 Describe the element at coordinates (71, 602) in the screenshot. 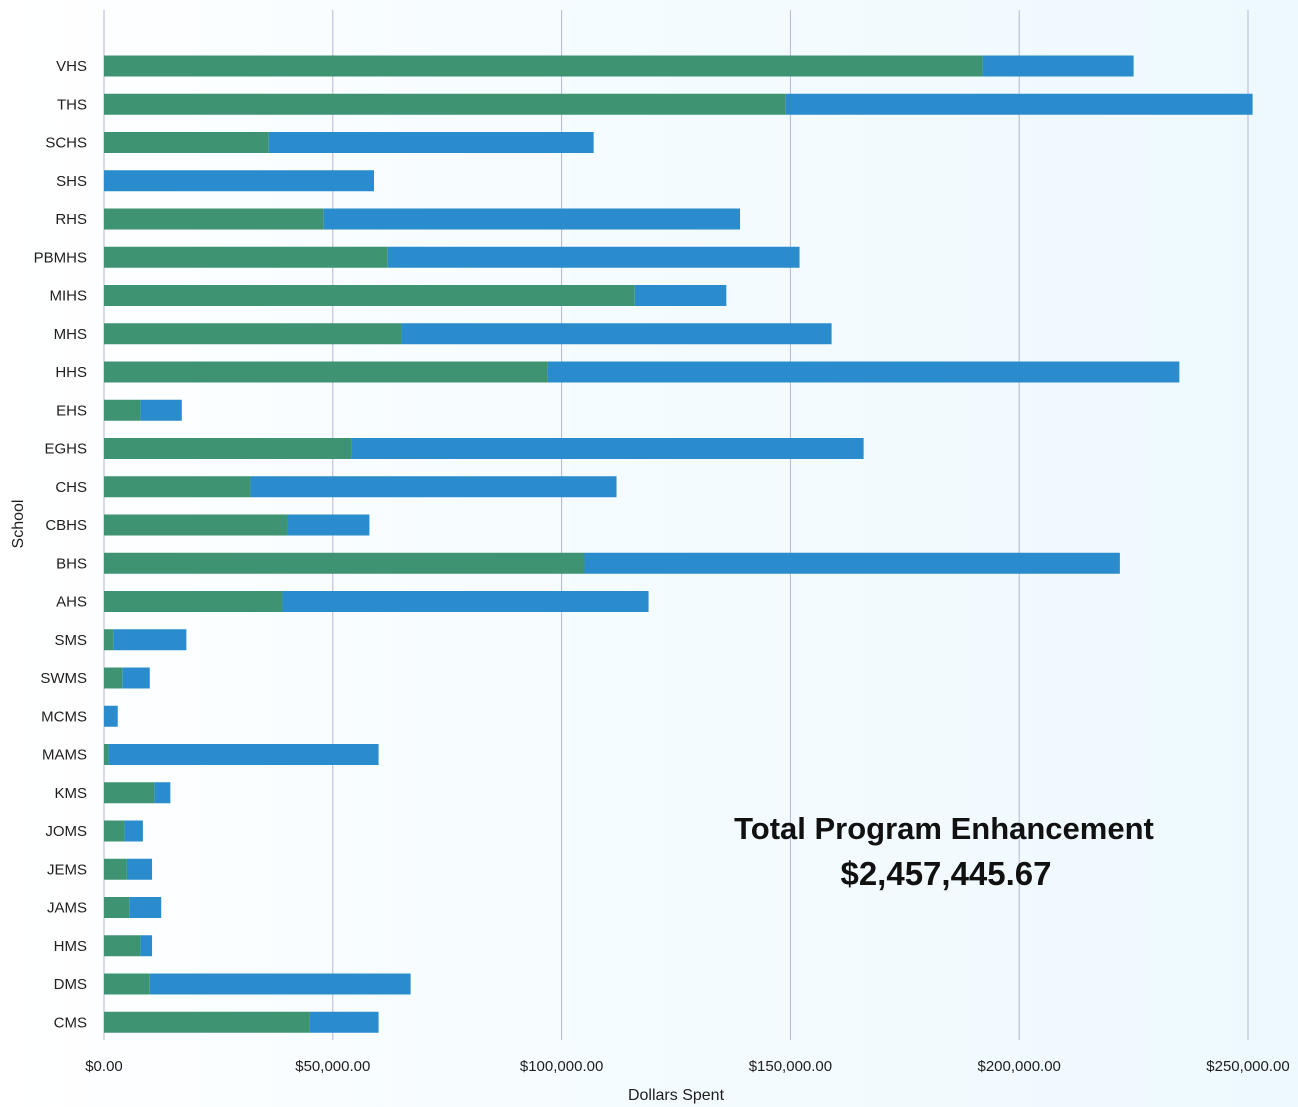

I see `y-tick-label: AHS` at that location.